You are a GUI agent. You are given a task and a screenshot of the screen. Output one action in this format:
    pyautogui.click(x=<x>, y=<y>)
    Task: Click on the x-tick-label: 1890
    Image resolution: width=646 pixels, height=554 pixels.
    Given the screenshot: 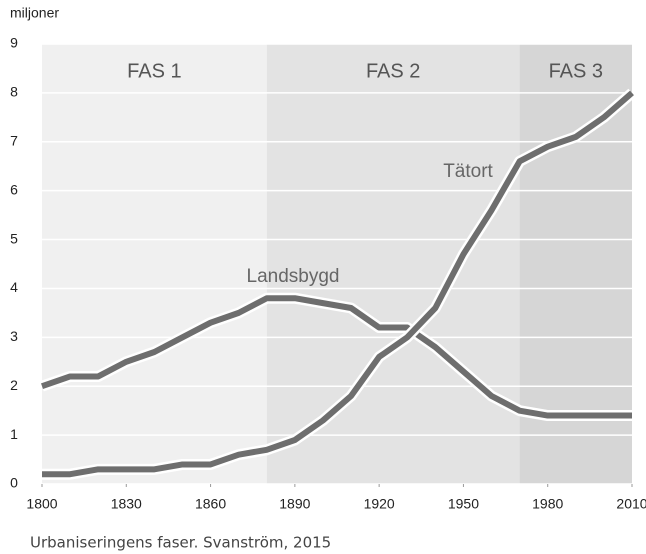 What is the action you would take?
    pyautogui.click(x=294, y=504)
    